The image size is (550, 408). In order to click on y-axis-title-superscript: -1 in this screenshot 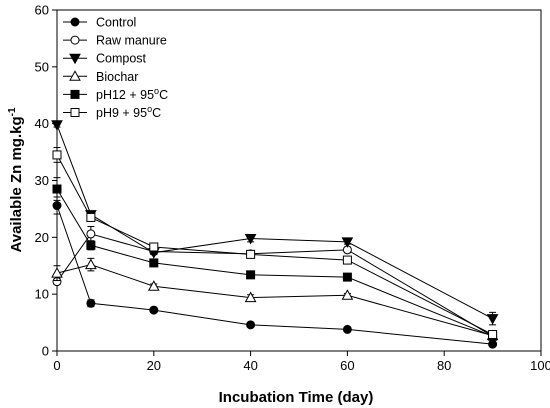, I will do `click(12, 111)`.